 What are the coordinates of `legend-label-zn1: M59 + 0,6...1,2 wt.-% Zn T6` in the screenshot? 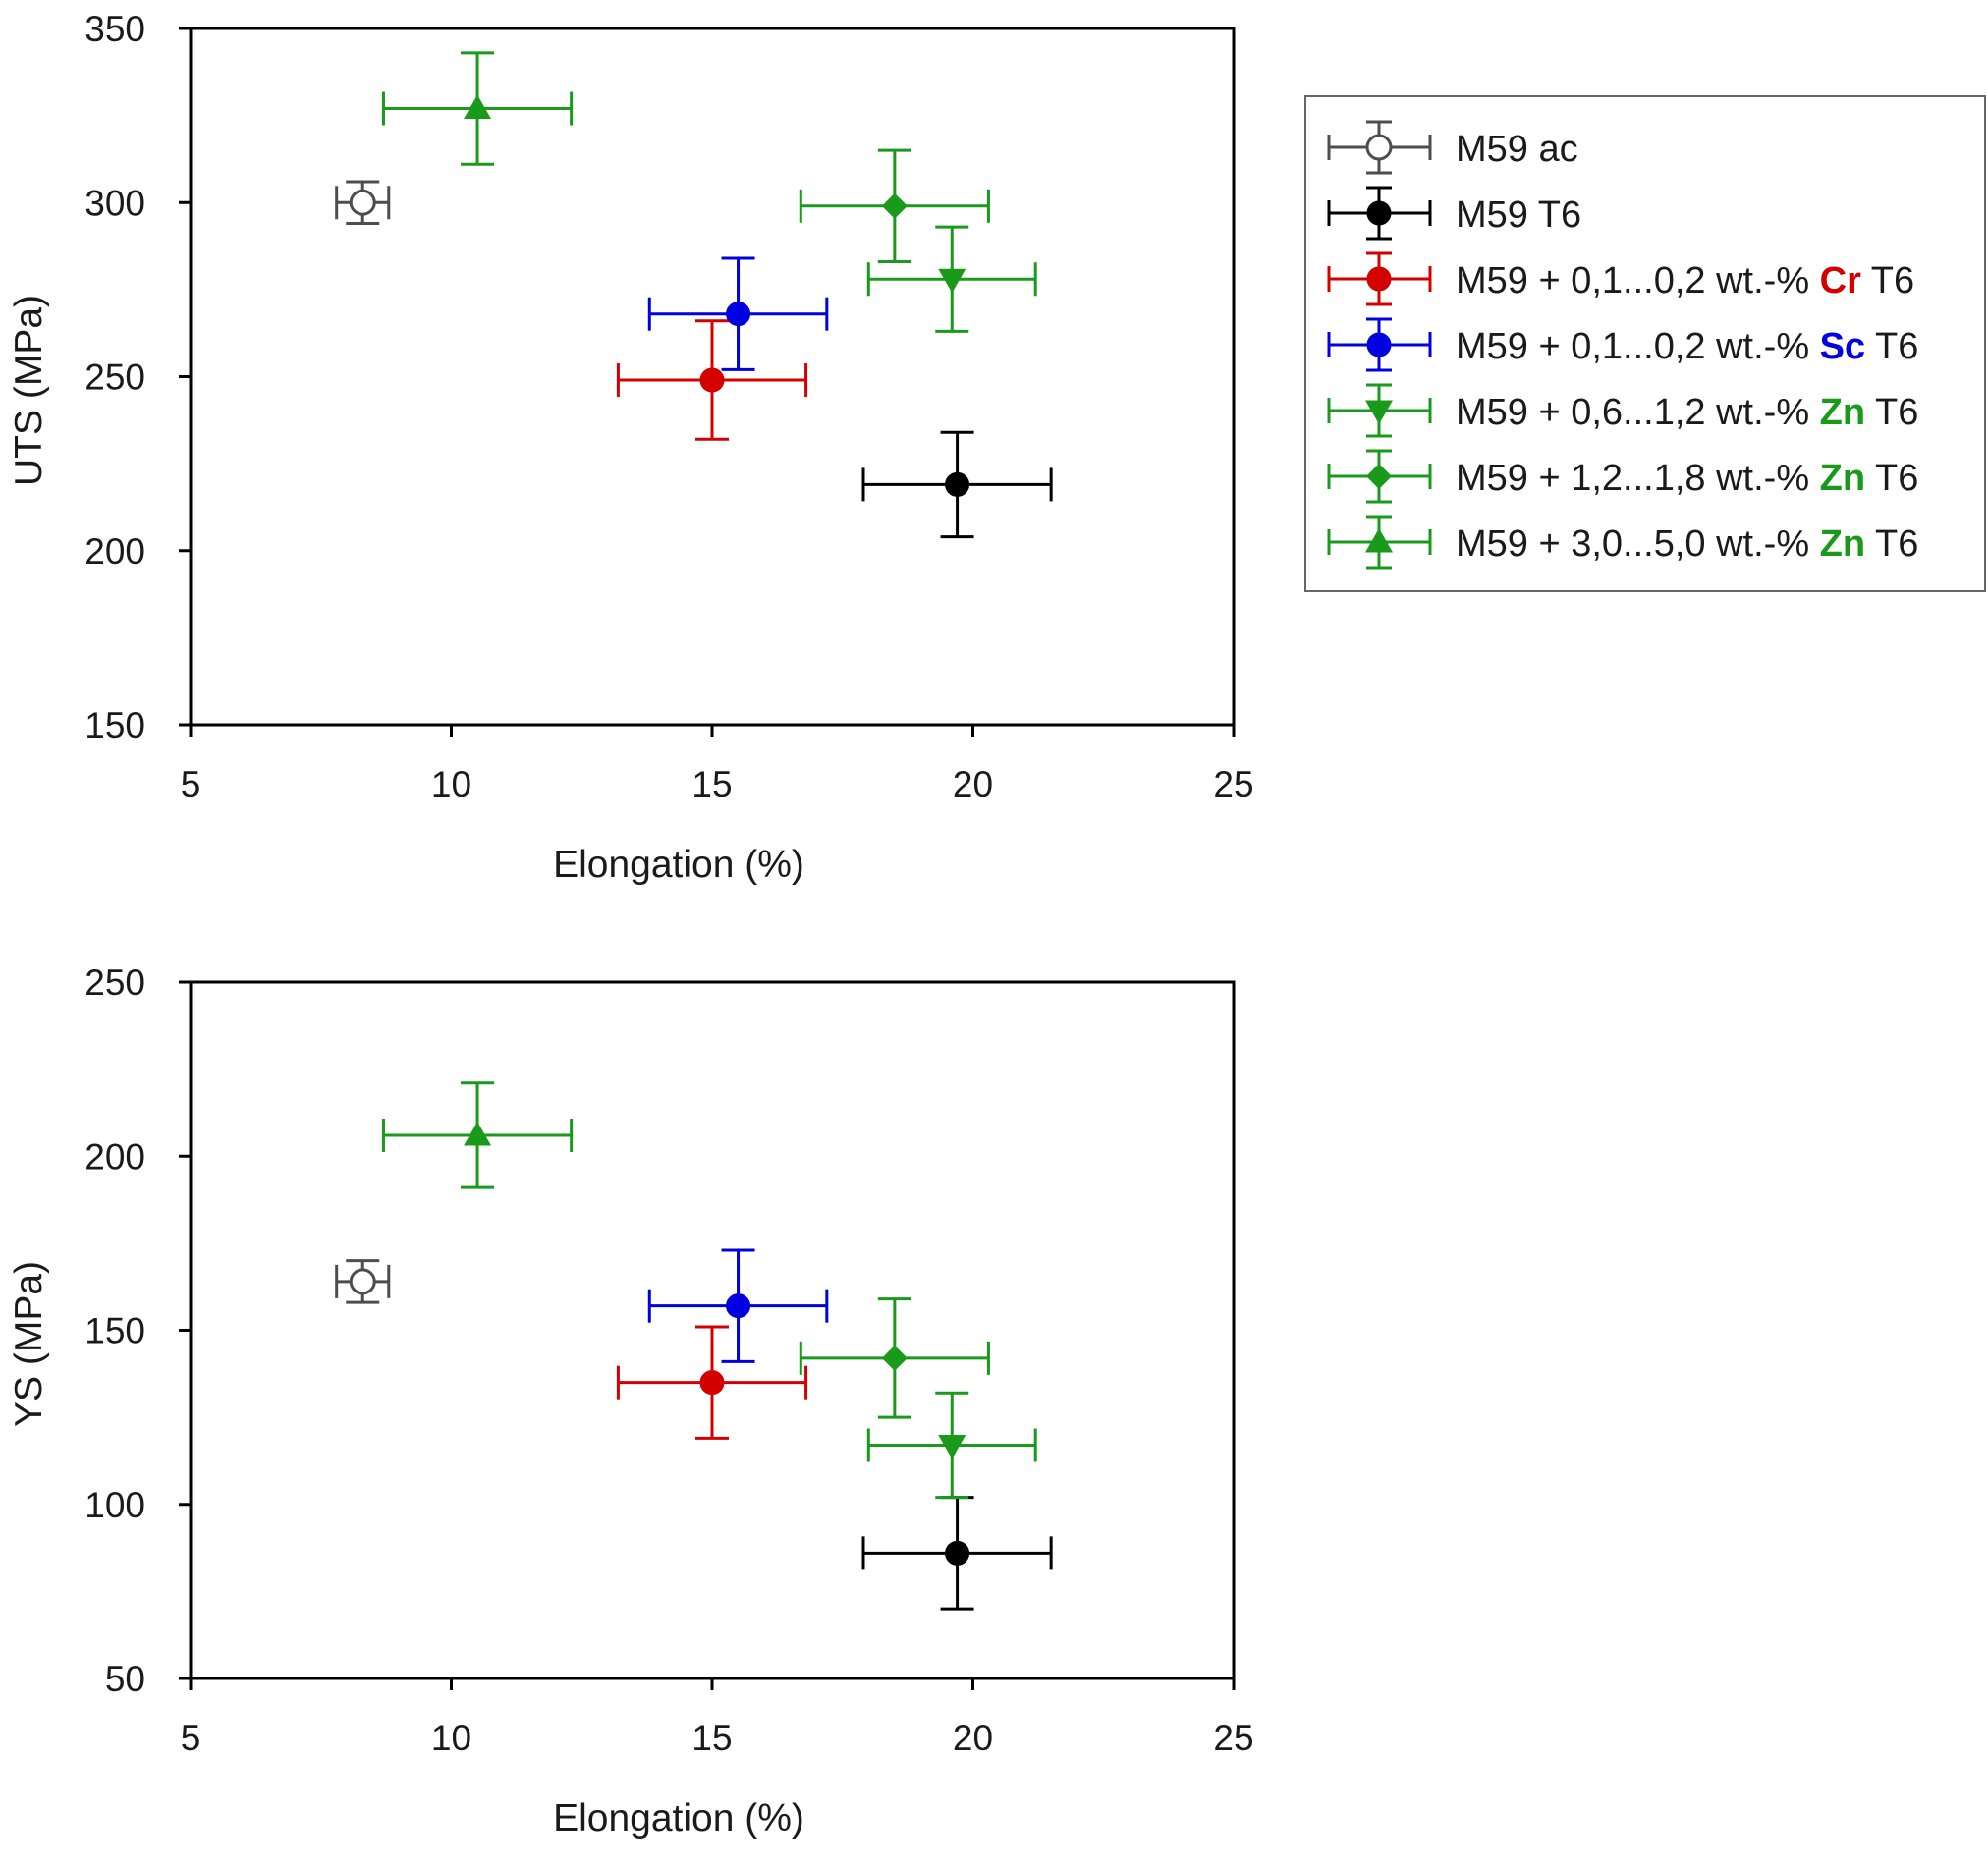 It's located at (1687, 412).